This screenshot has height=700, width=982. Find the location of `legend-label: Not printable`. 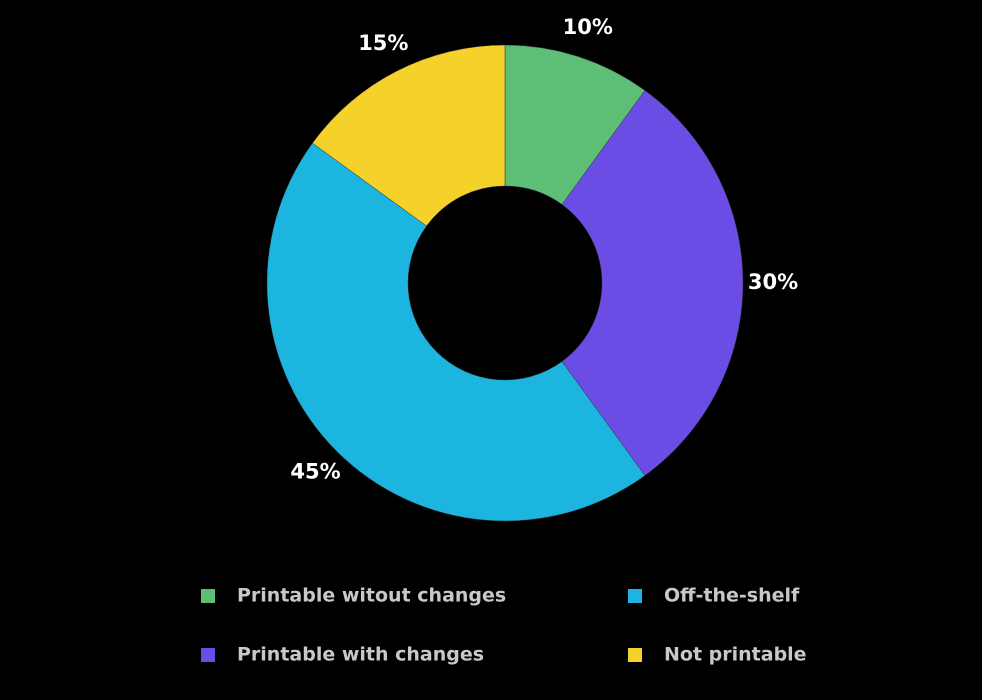

legend-label: Not printable is located at coordinates (735, 655).